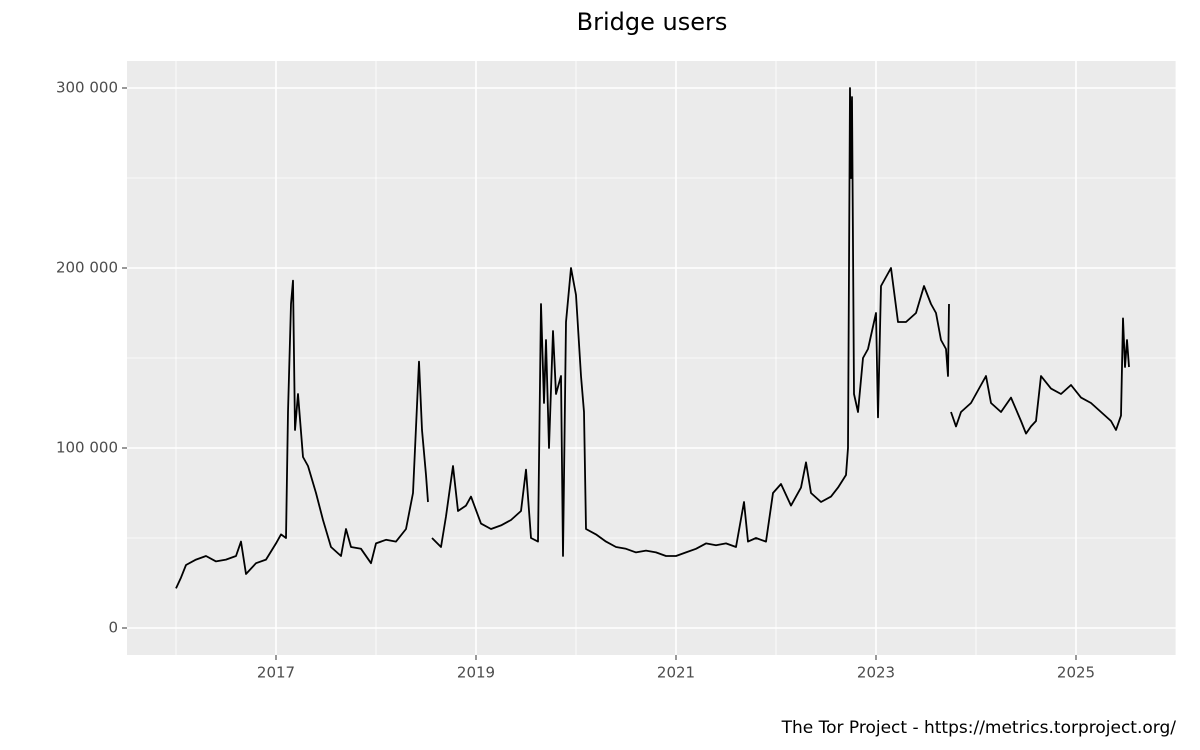 The height and width of the screenshot is (750, 1200). I want to click on x-tick-label: 2019, so click(476, 673).